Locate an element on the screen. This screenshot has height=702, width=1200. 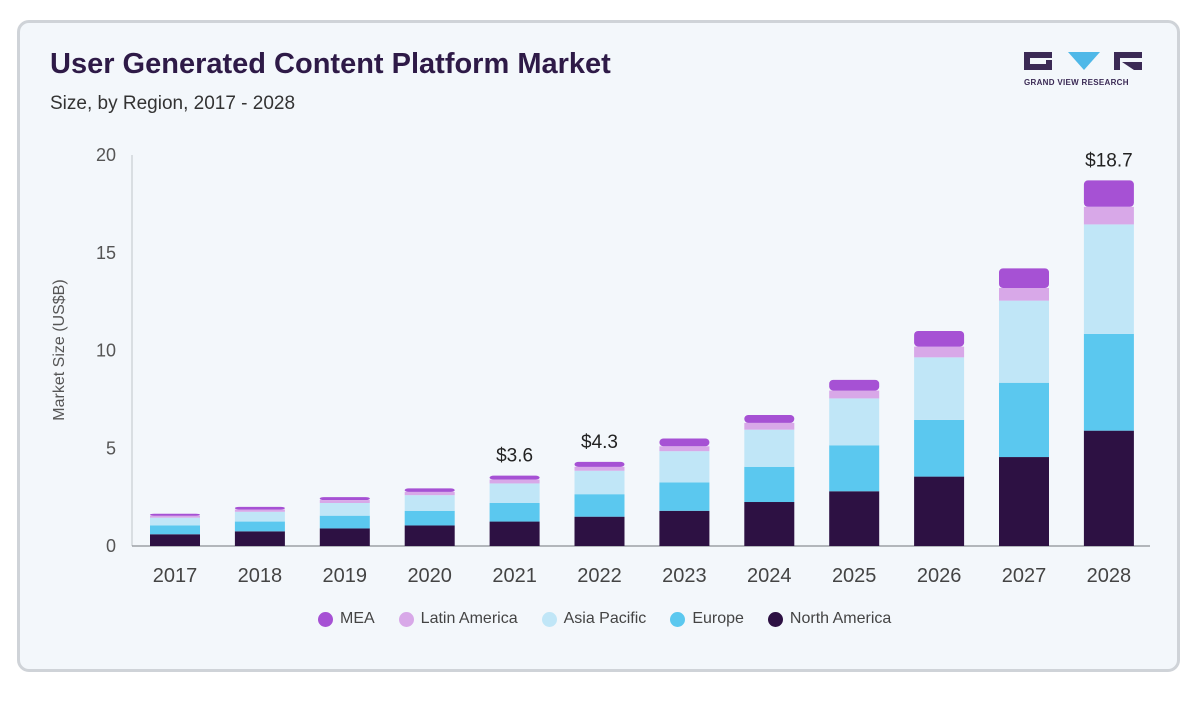
bar-latin-america-2017 is located at coordinates (175, 516).